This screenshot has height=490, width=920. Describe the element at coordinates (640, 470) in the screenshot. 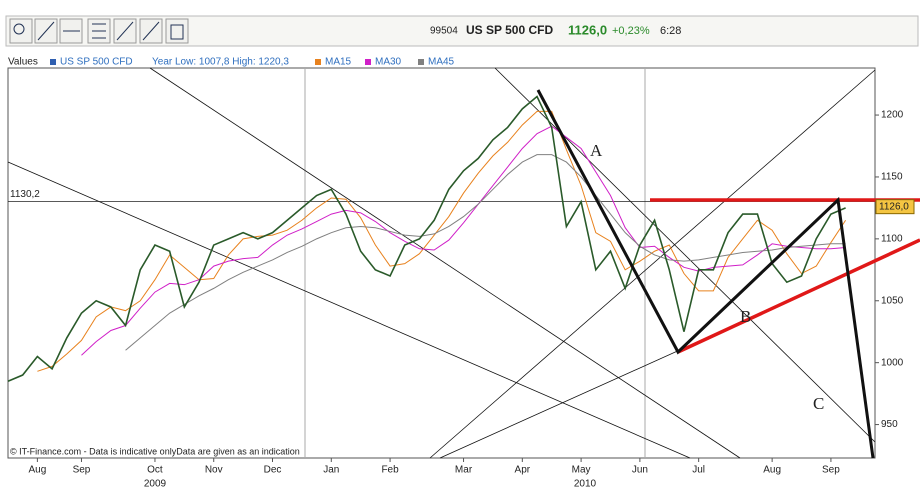

I see `x-tick-label: Jun` at that location.